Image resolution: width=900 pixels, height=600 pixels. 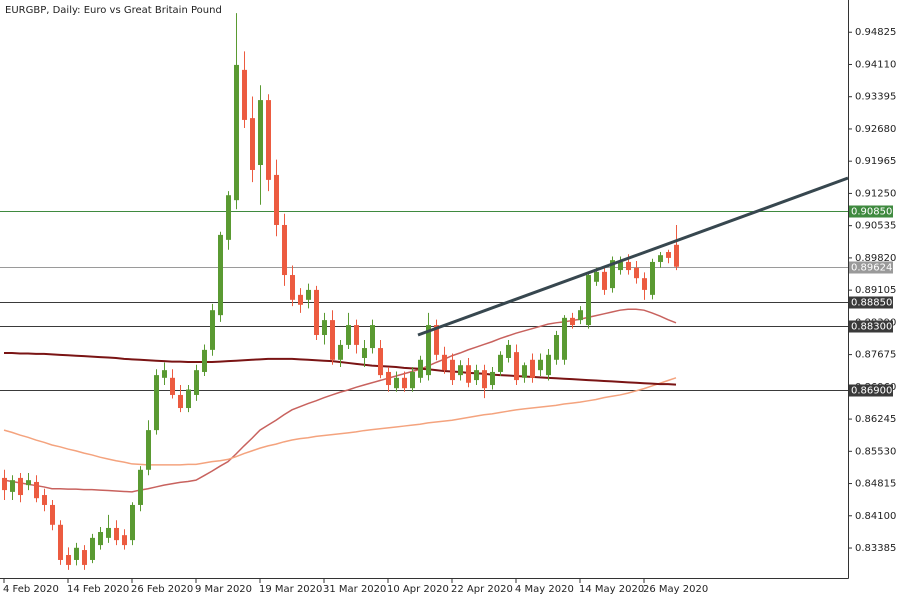 What do you see at coordinates (290, 589) in the screenshot?
I see `x-tick-label: 19 Mar 2020` at bounding box center [290, 589].